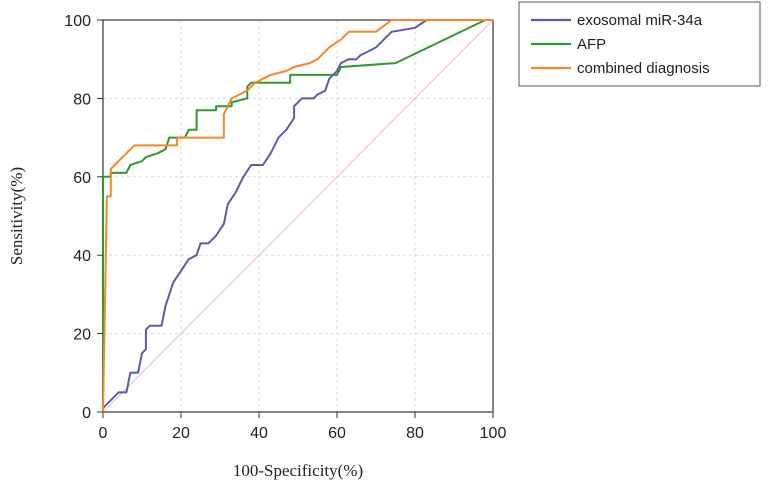  Describe the element at coordinates (493, 433) in the screenshot. I see `x-tick-label: 100` at that location.